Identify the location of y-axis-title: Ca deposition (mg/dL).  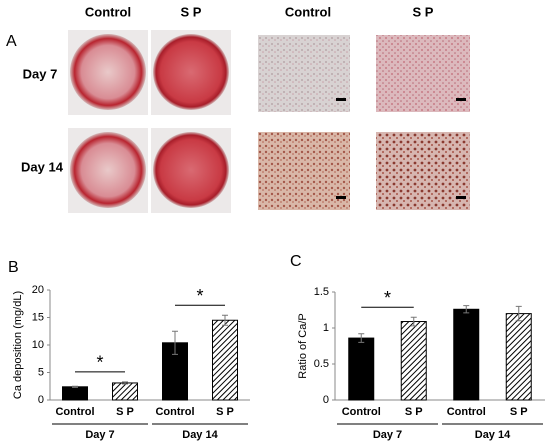
(18, 345).